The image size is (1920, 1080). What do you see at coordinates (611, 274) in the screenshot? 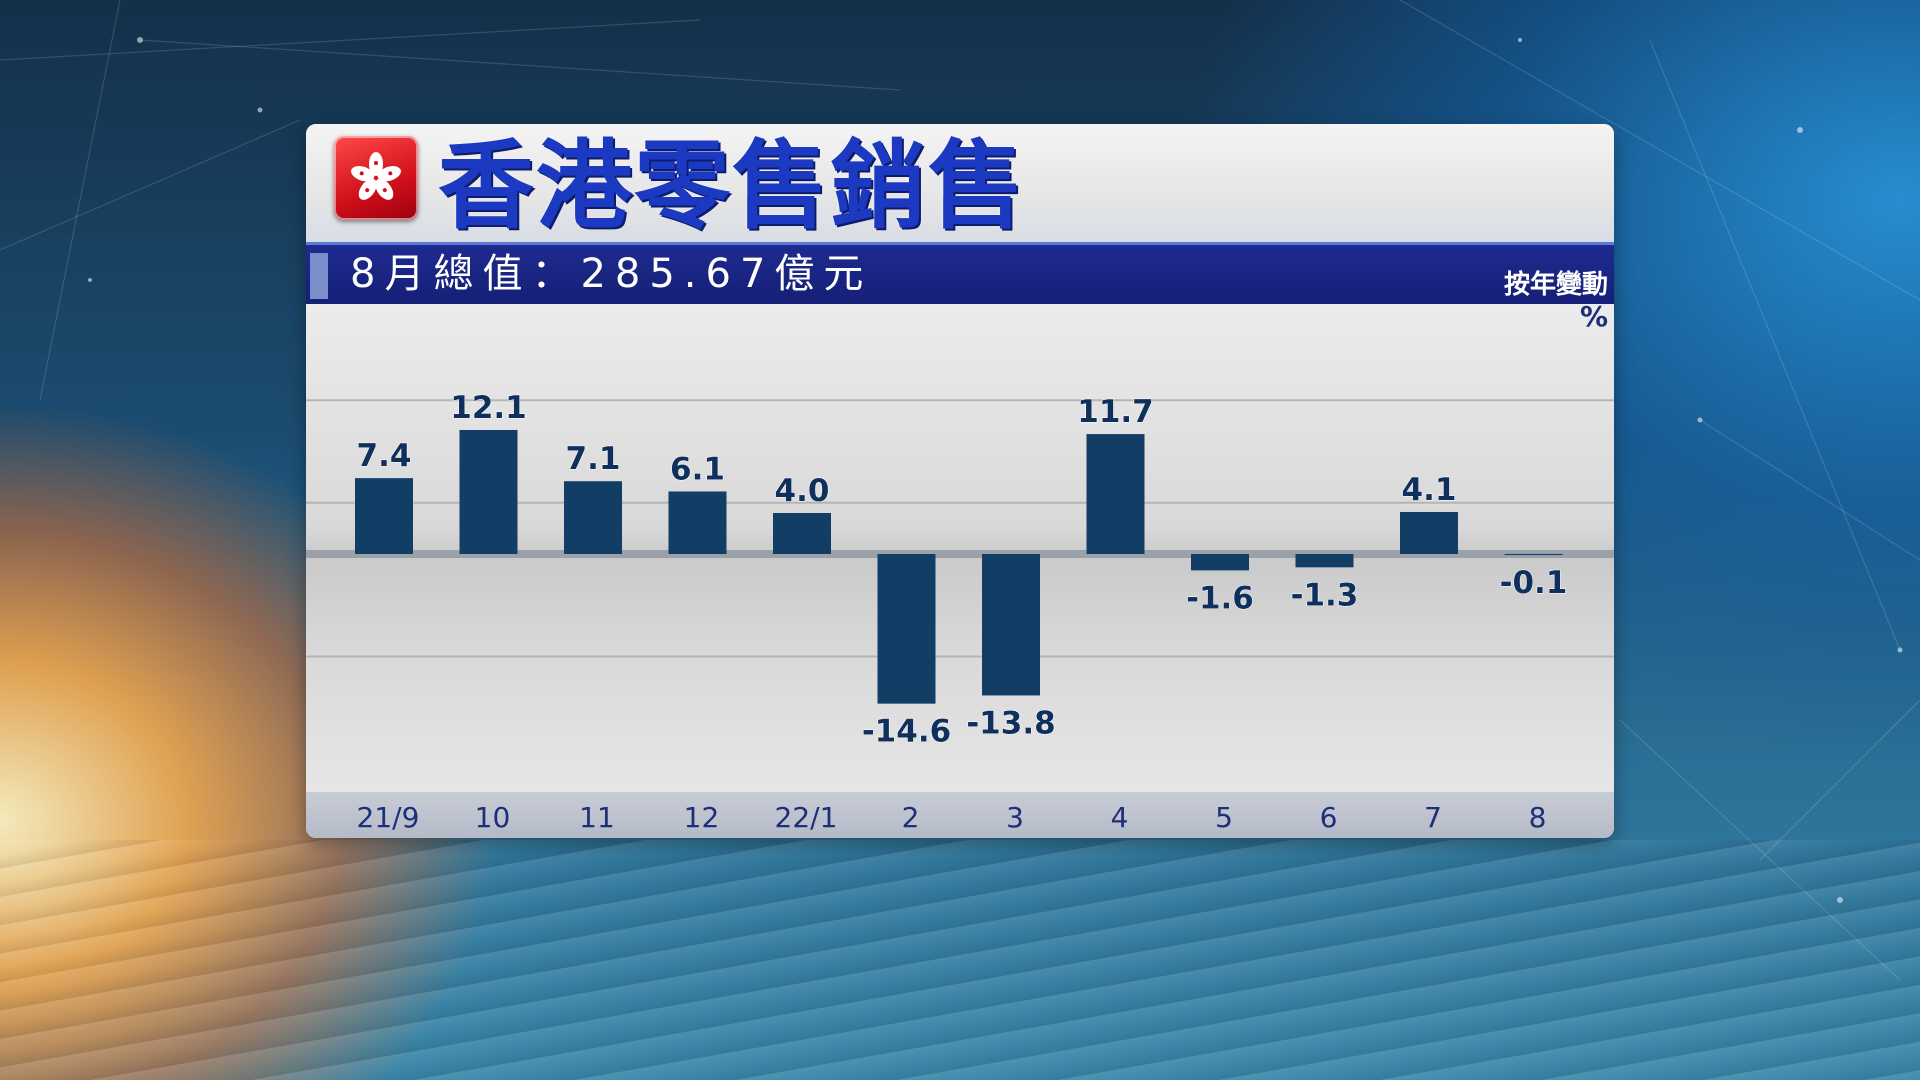
I see `subtitle-total-value: 8月總值：285.67億元` at bounding box center [611, 274].